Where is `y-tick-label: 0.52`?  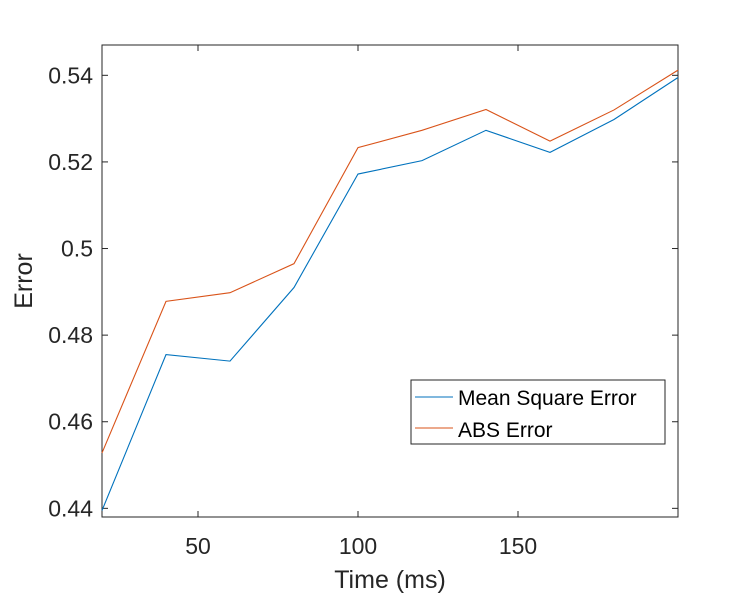
y-tick-label: 0.52 is located at coordinates (70, 162).